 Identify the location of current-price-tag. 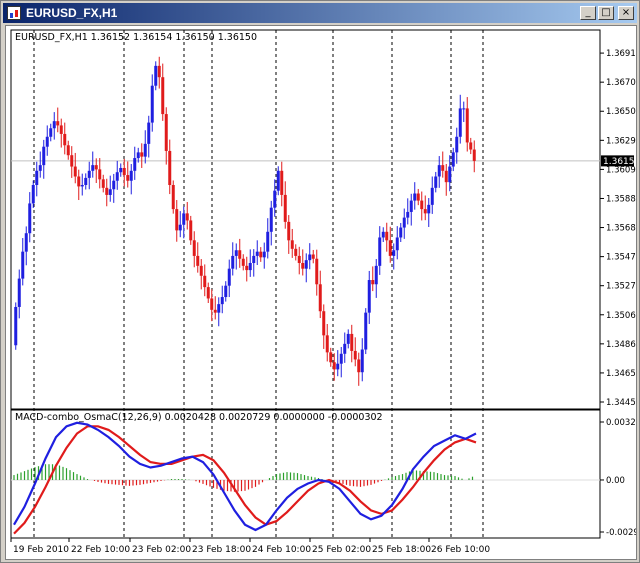
(617, 161).